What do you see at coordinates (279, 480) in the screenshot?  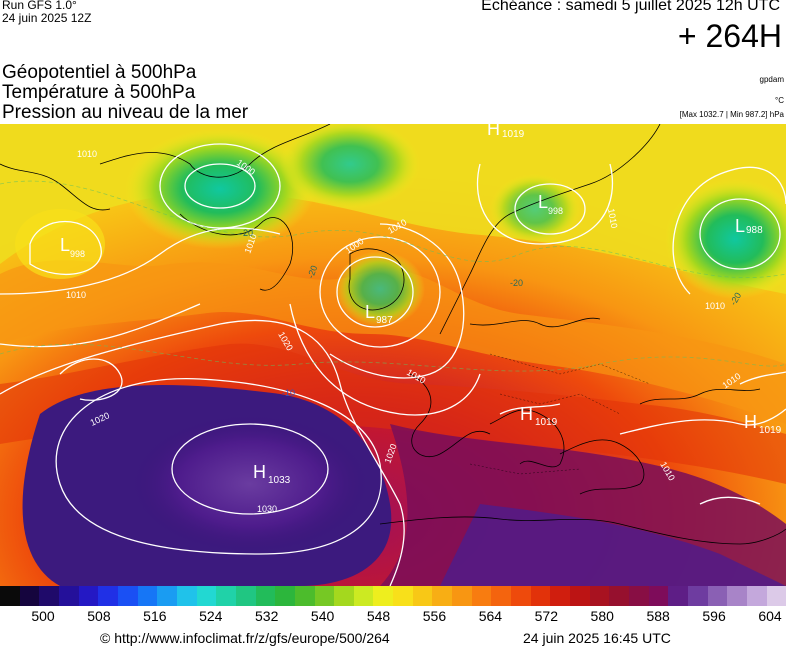 I see `high-value: 1033` at bounding box center [279, 480].